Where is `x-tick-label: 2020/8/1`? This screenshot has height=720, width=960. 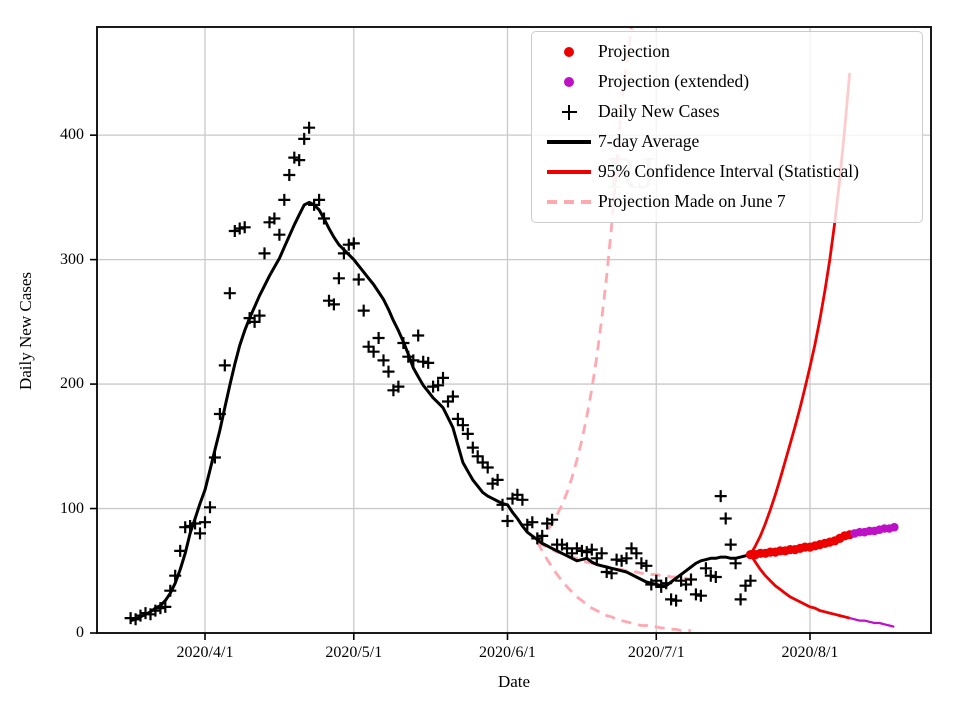 x-tick-label: 2020/8/1 is located at coordinates (810, 652).